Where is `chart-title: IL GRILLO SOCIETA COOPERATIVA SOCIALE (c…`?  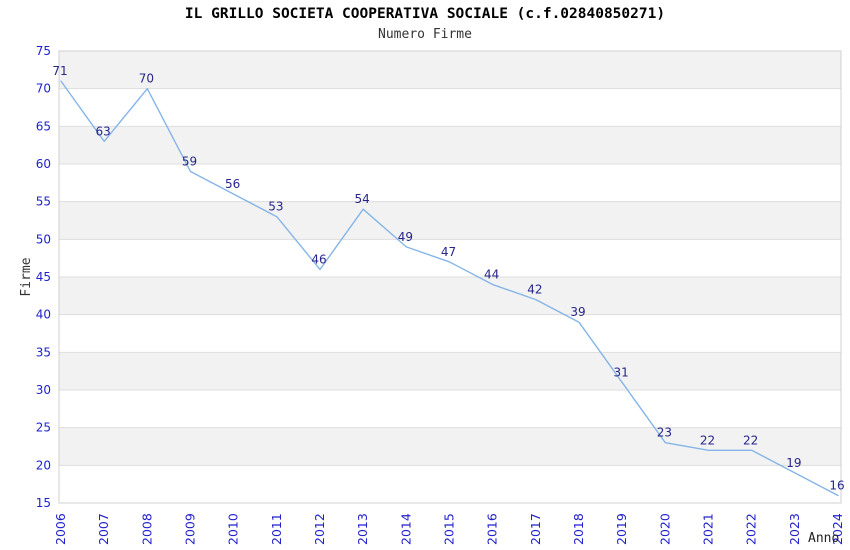 chart-title: IL GRILLO SOCIETA COOPERATIVA SOCIALE (c… is located at coordinates (425, 14).